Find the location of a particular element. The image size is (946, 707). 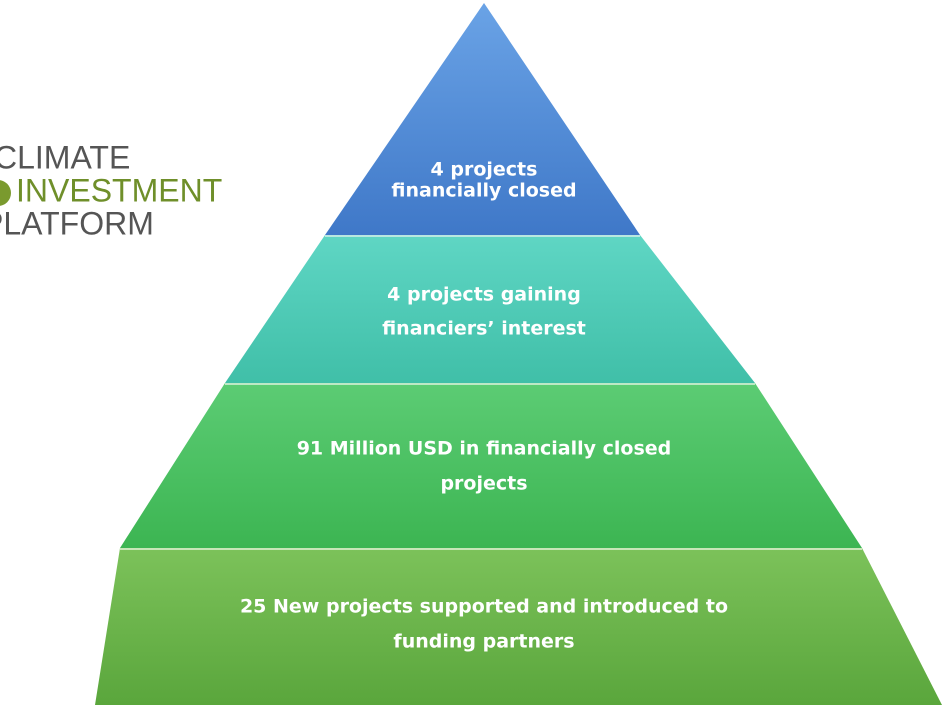

logo-icon is located at coordinates (5, 193).